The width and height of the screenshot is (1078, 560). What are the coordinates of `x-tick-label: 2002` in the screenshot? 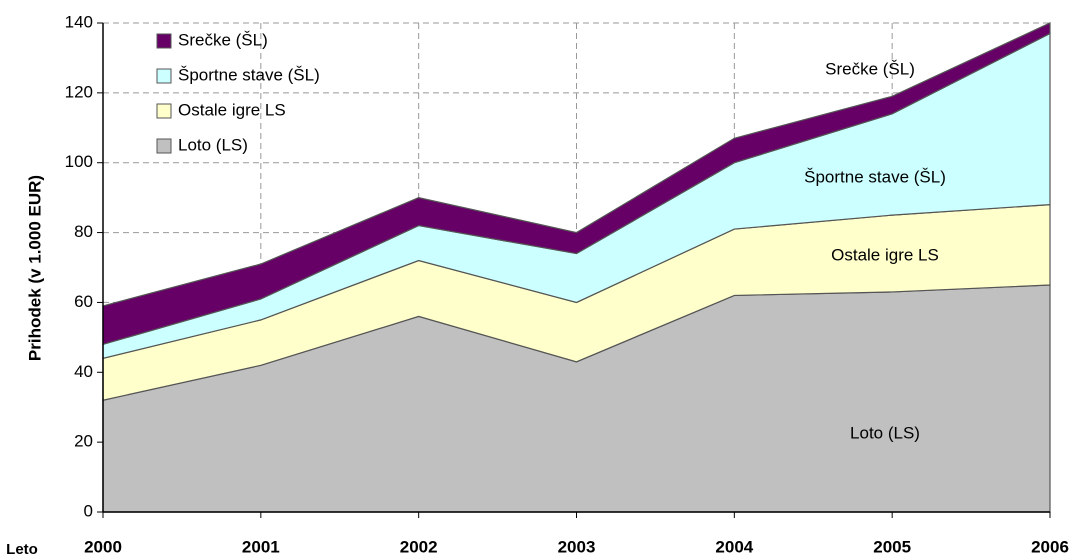 It's located at (419, 546).